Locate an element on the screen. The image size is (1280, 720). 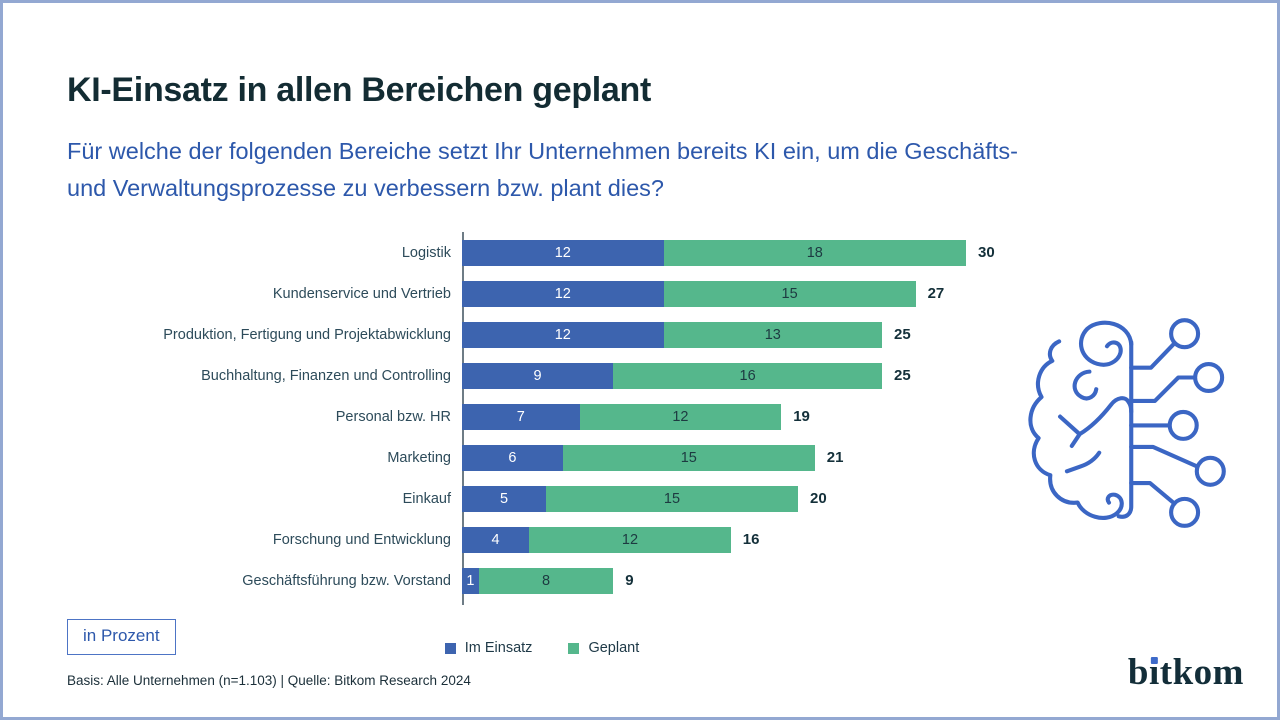
brain-branch-mid is located at coordinates (1096, 422).